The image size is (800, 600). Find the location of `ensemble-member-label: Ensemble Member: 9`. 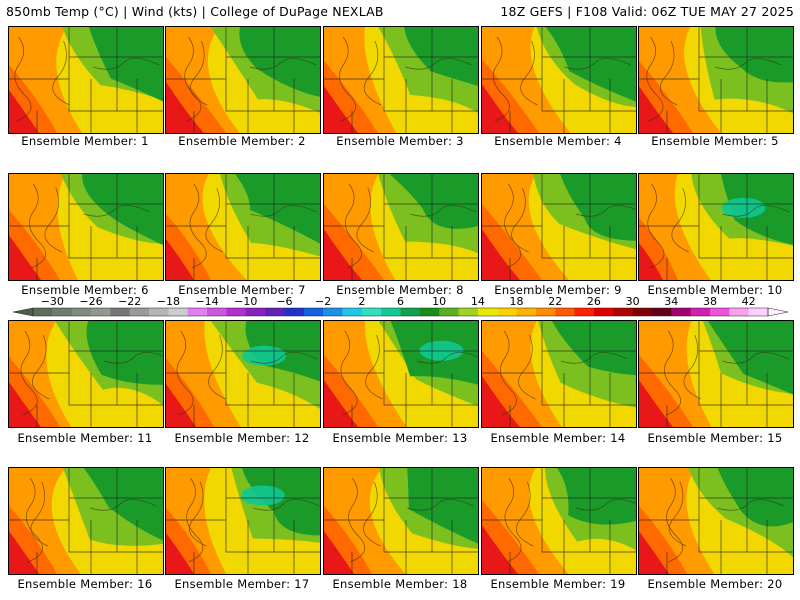

ensemble-member-label: Ensemble Member: 9 is located at coordinates (558, 290).